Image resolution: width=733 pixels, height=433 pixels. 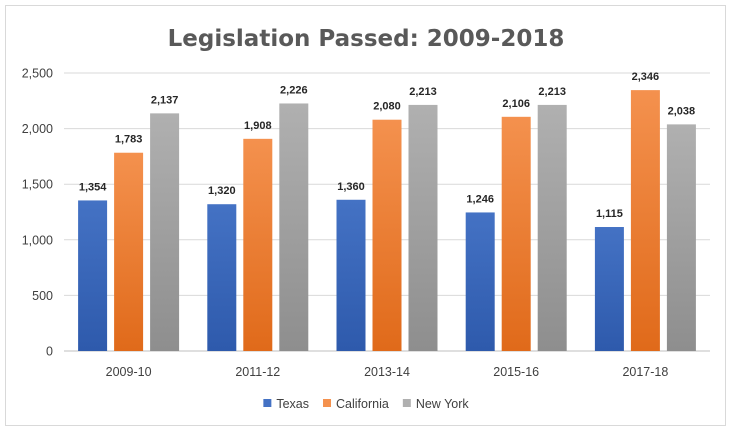 What do you see at coordinates (37, 129) in the screenshot?
I see `y-tick-label: 2,000` at bounding box center [37, 129].